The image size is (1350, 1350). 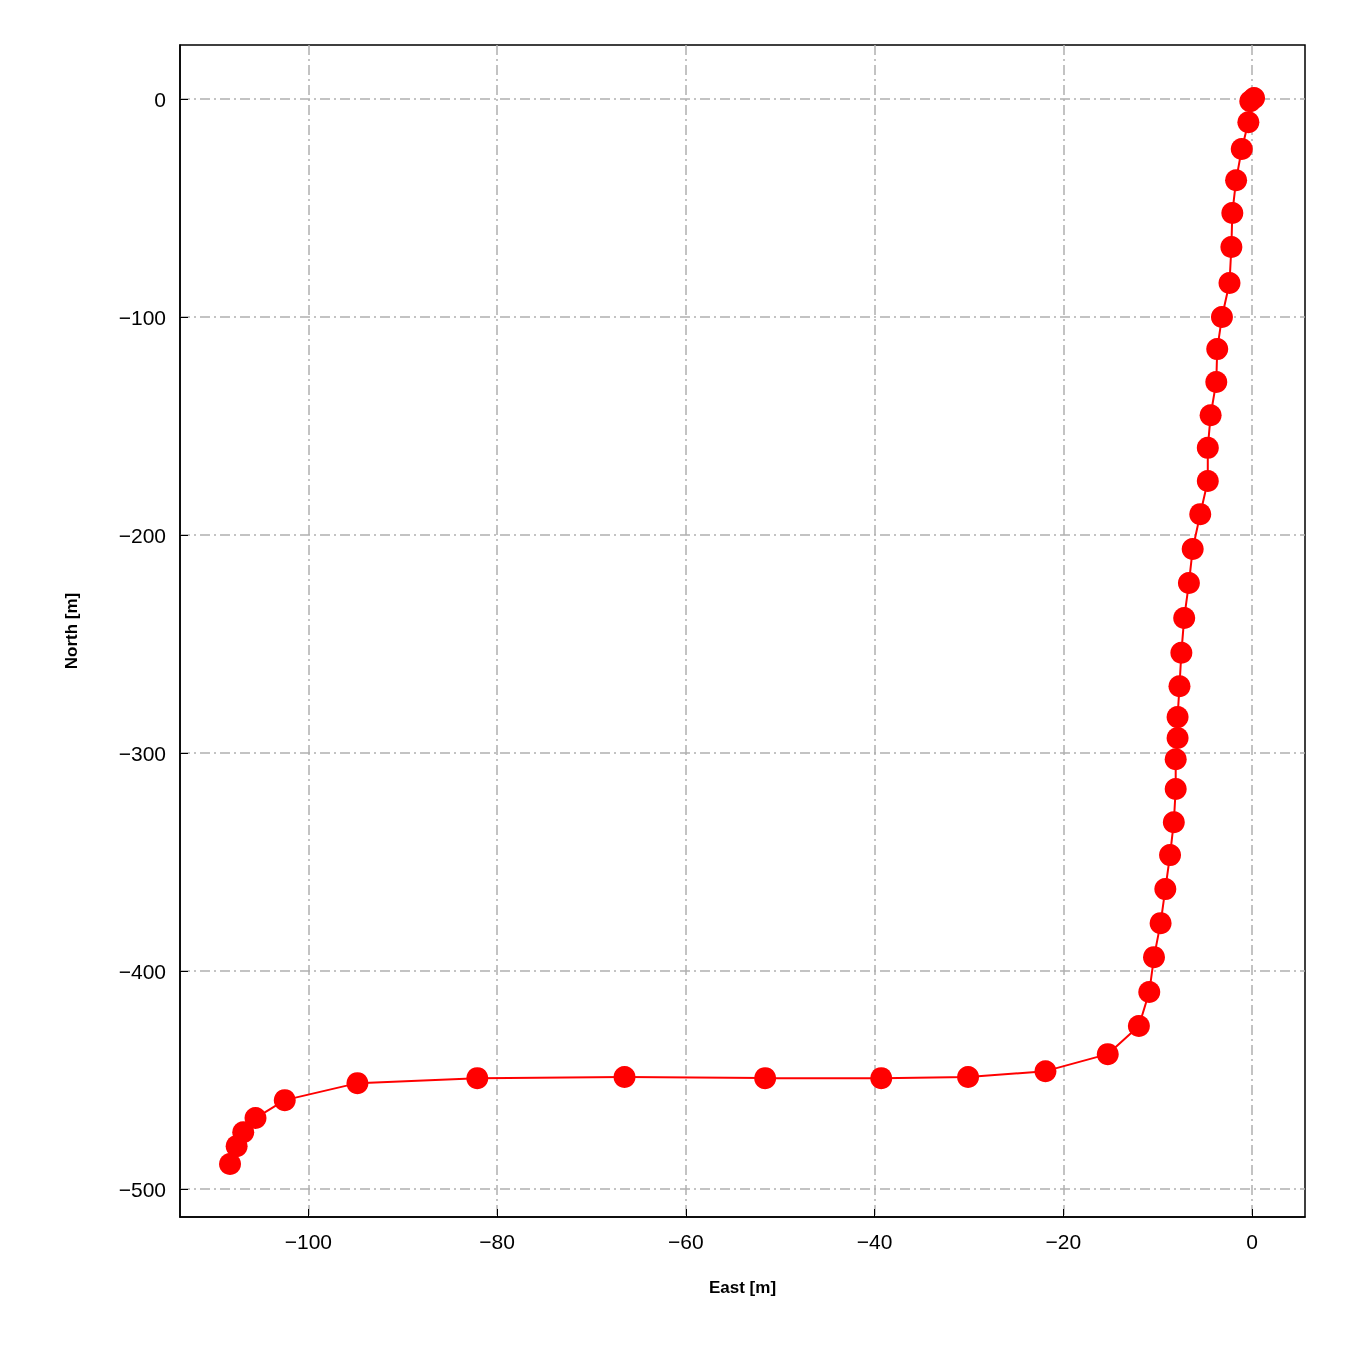 I want to click on y-tick-label: 0, so click(x=160, y=99).